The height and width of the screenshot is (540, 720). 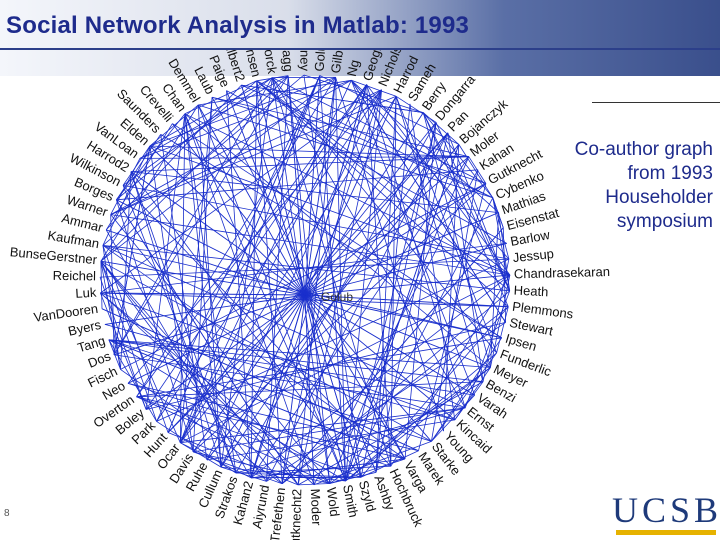 What do you see at coordinates (238, 25) in the screenshot?
I see `slide-title: Social Network Analysis in Matlab: 1993` at bounding box center [238, 25].